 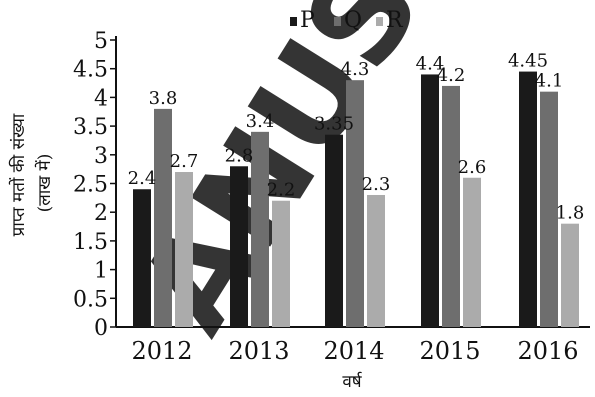 I want to click on data-label-p-2014: 3.35, so click(x=334, y=124).